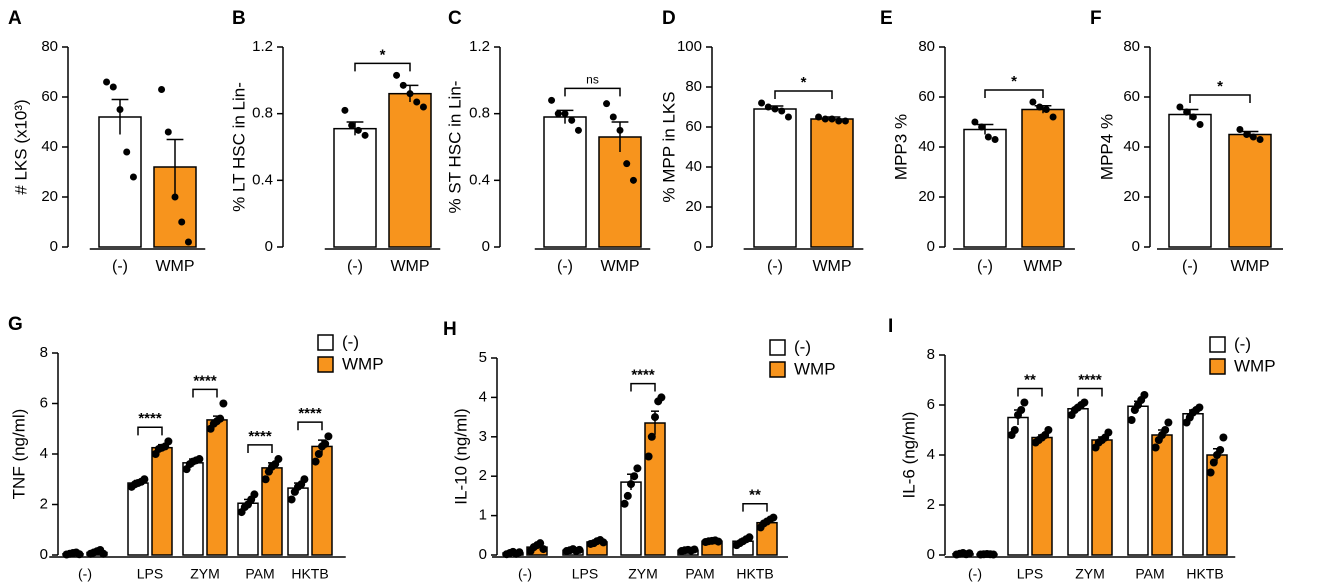 This screenshot has height=587, width=1325. What do you see at coordinates (890, 326) in the screenshot?
I see `panel-letter: I` at bounding box center [890, 326].